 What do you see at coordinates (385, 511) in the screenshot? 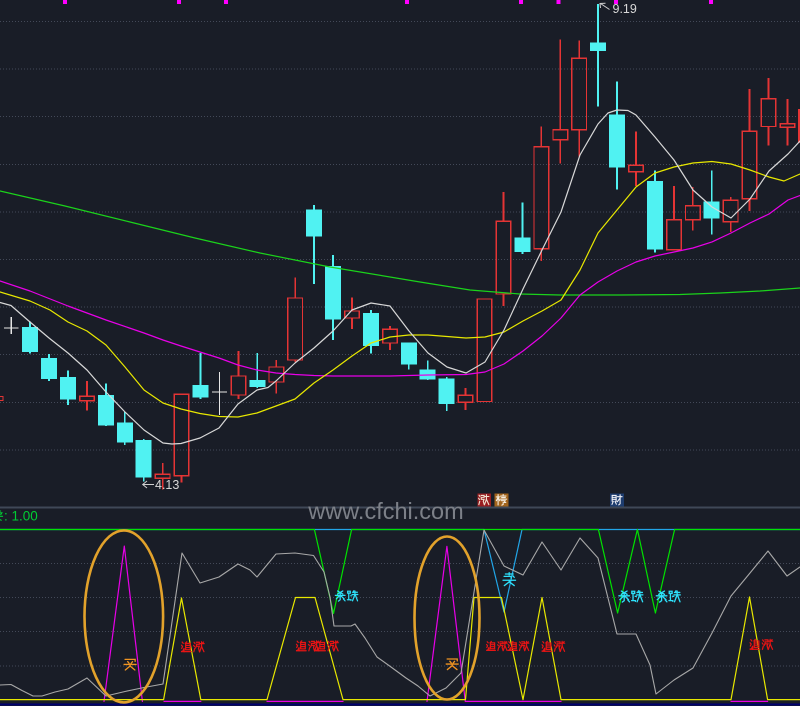
I see `svg-text: www.cfchi.com` at bounding box center [385, 511].